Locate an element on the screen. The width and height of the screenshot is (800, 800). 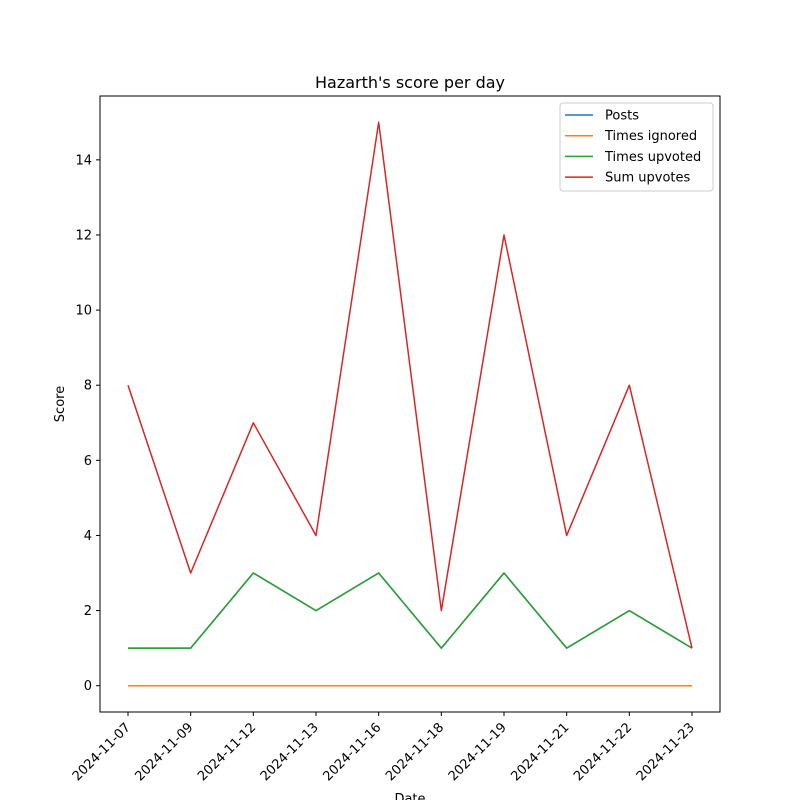
x-tick-label: 2024-11-22 is located at coordinates (603, 752).